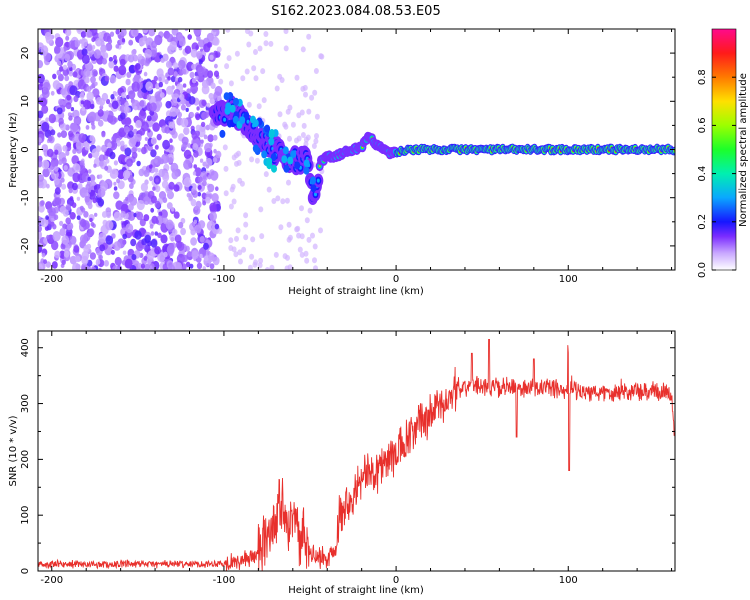 The height and width of the screenshot is (600, 750). Describe the element at coordinates (25, 53) in the screenshot. I see `spectrogram-y-tick-label: 20` at that location.